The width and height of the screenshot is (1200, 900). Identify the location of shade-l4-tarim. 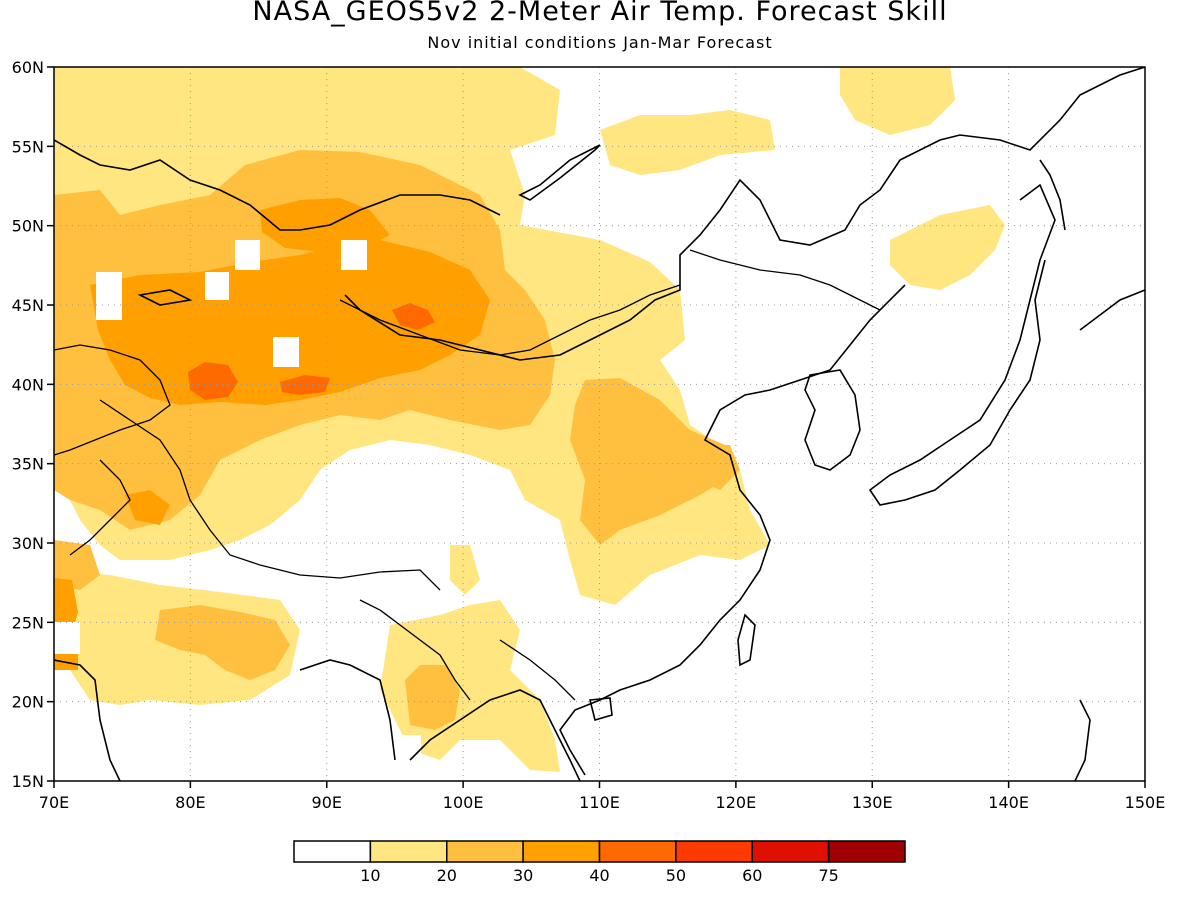
(213, 381).